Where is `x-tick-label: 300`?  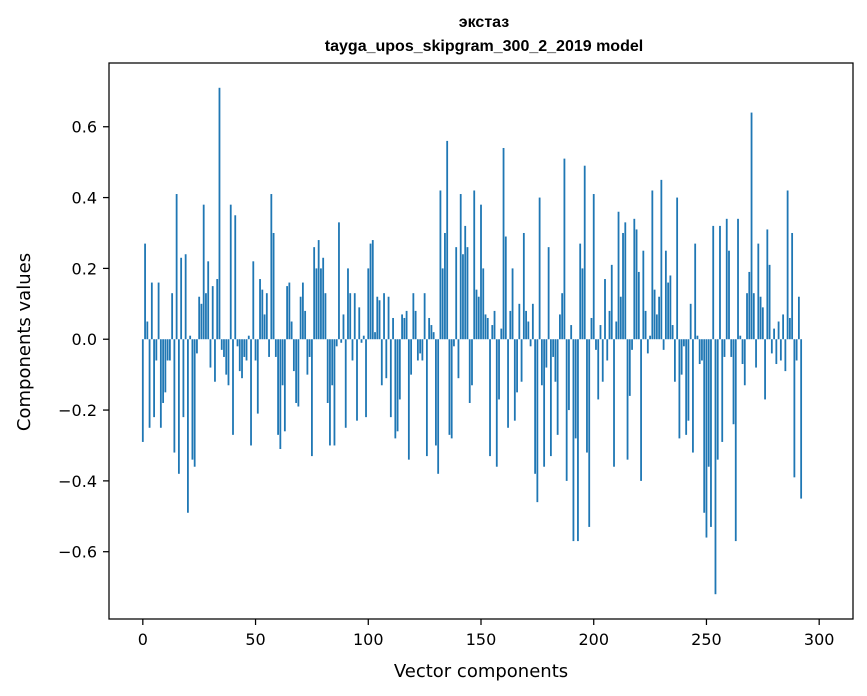 x-tick-label: 300 is located at coordinates (819, 639).